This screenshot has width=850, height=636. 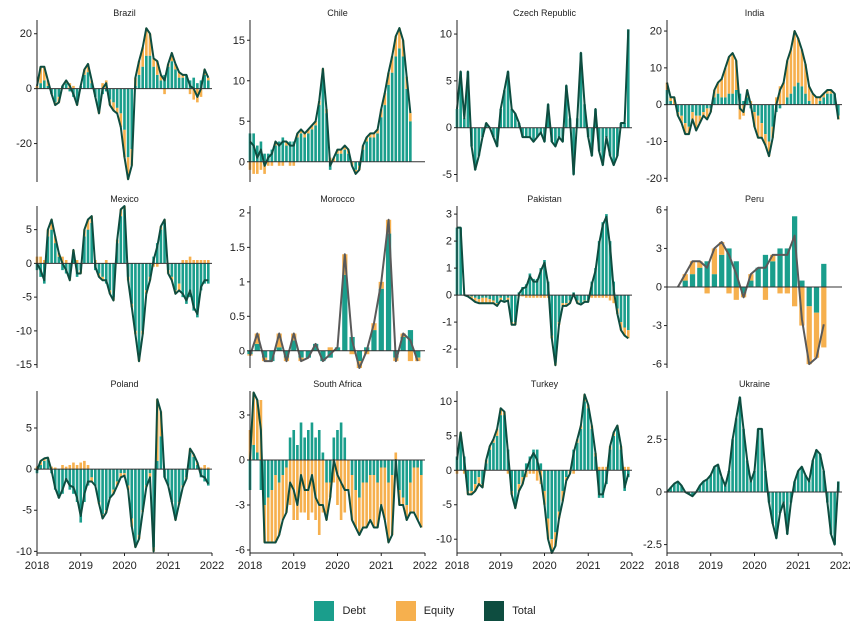 What do you see at coordinates (240, 551) in the screenshot?
I see `y-tick-label: -6` at bounding box center [240, 551].